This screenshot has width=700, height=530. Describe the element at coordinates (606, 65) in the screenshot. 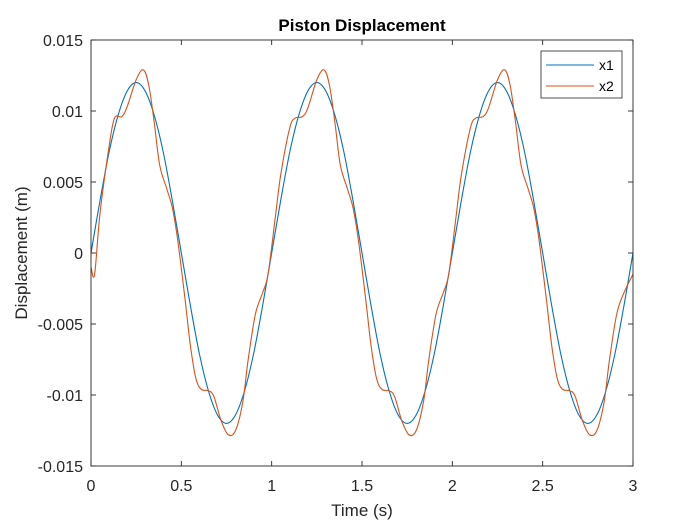

I see `legend-label-x1: x1` at that location.